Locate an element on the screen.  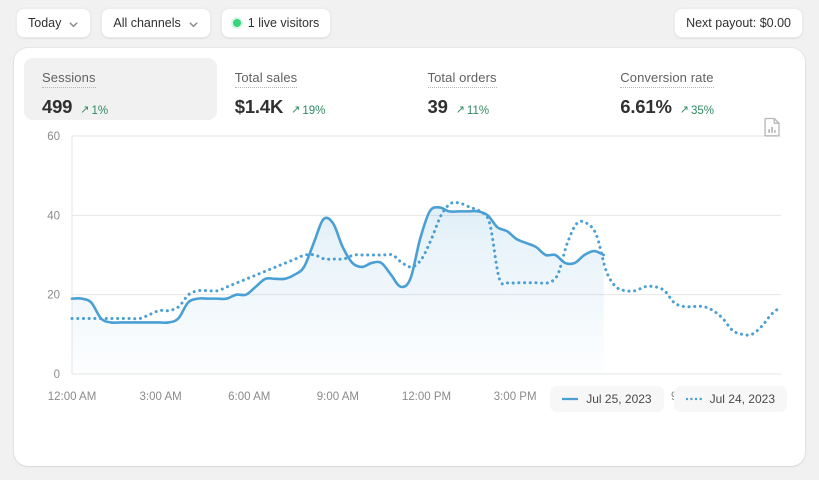
metric-label: Total orders is located at coordinates (462, 79).